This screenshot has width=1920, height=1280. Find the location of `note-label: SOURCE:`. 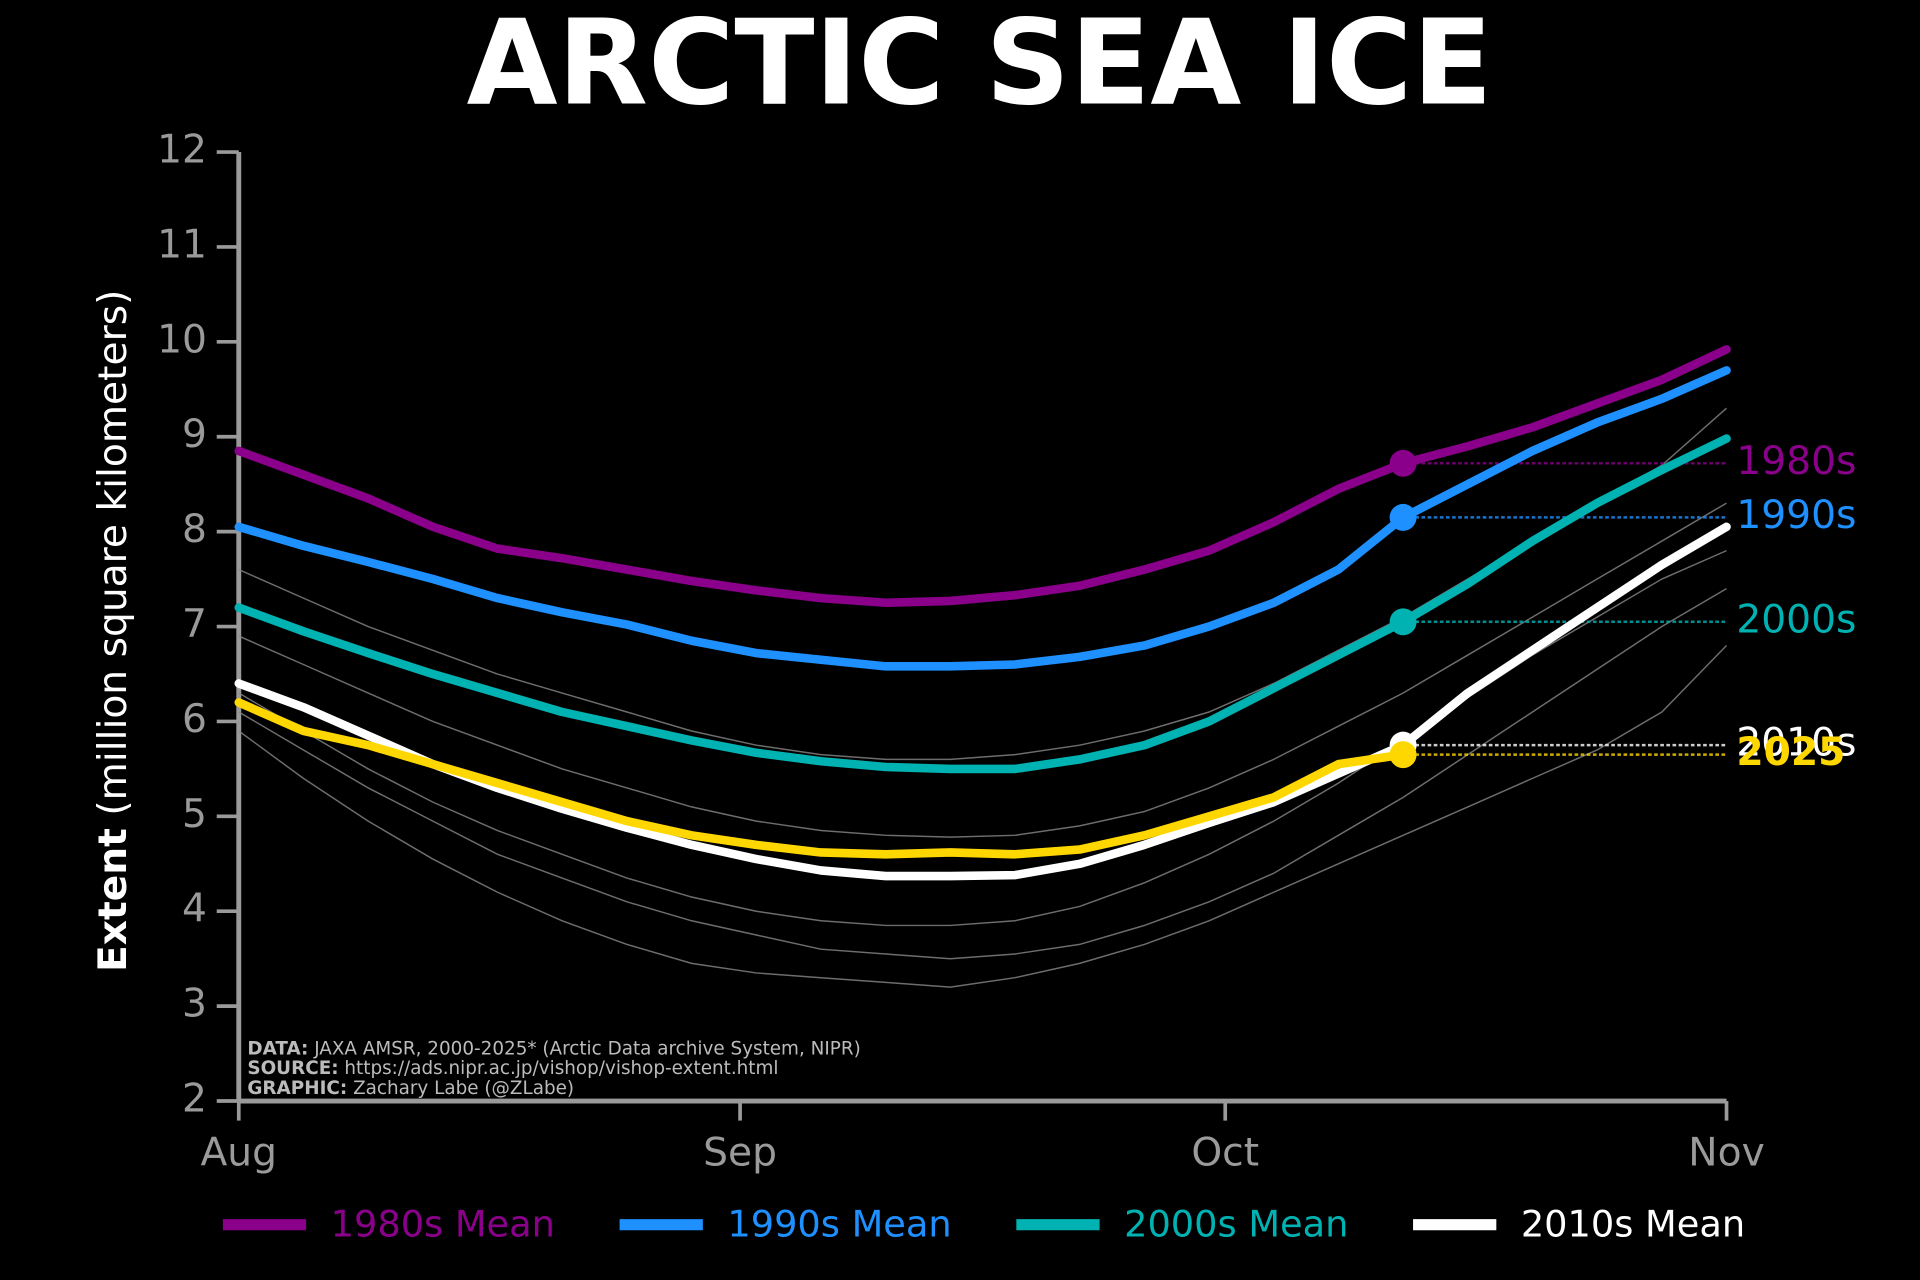

note-label: SOURCE: is located at coordinates (292, 1068).